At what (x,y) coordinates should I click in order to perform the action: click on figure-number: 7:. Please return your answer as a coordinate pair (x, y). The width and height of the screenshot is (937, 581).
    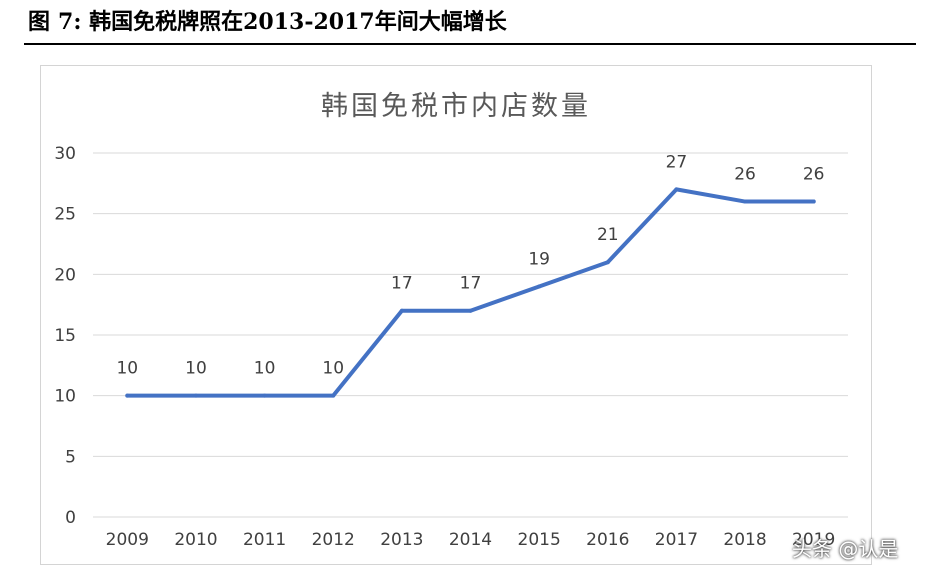
    Looking at the image, I should click on (70, 22).